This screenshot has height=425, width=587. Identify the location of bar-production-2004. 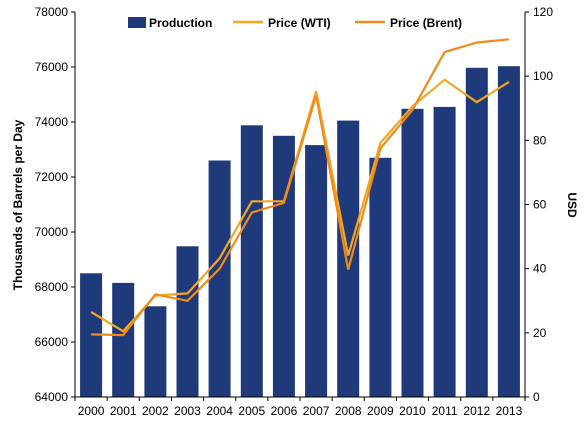
(219, 278).